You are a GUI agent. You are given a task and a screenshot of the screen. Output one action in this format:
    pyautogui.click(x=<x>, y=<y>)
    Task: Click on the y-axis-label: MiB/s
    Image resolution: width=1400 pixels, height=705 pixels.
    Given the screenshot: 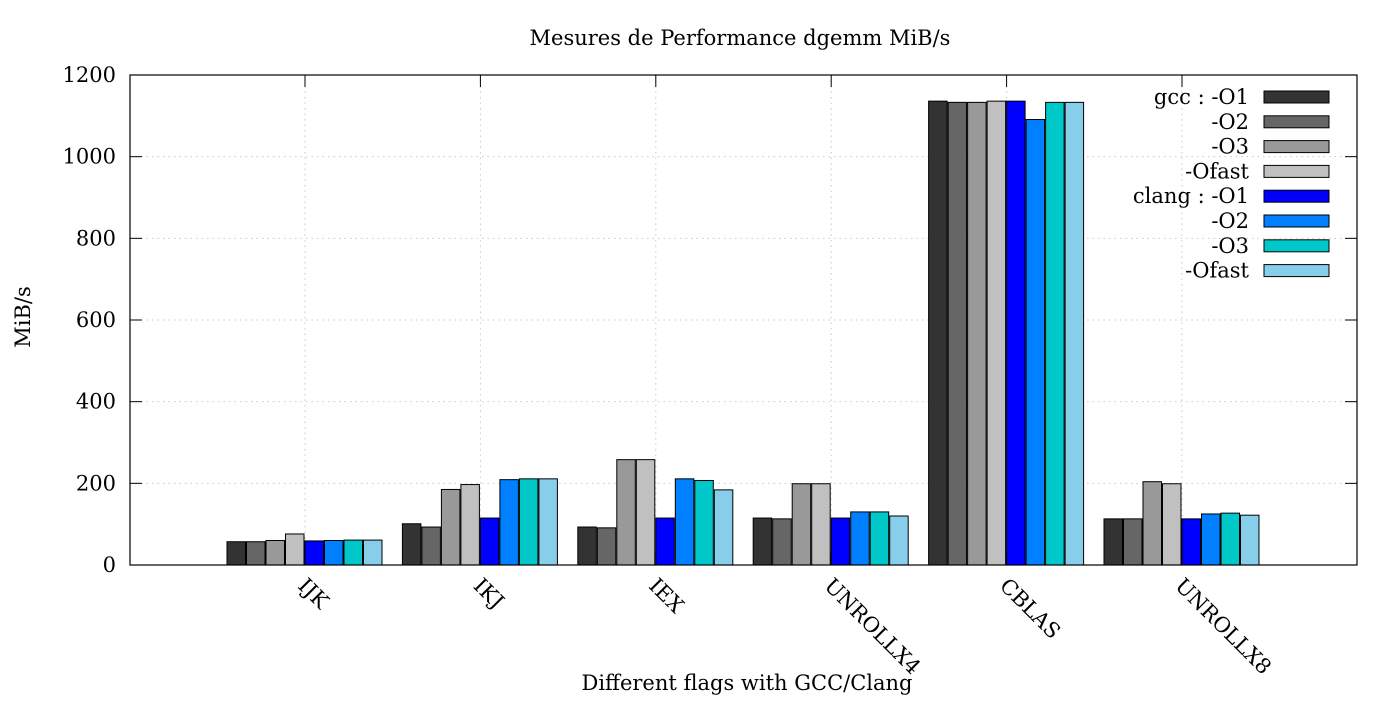 What is the action you would take?
    pyautogui.click(x=23, y=317)
    